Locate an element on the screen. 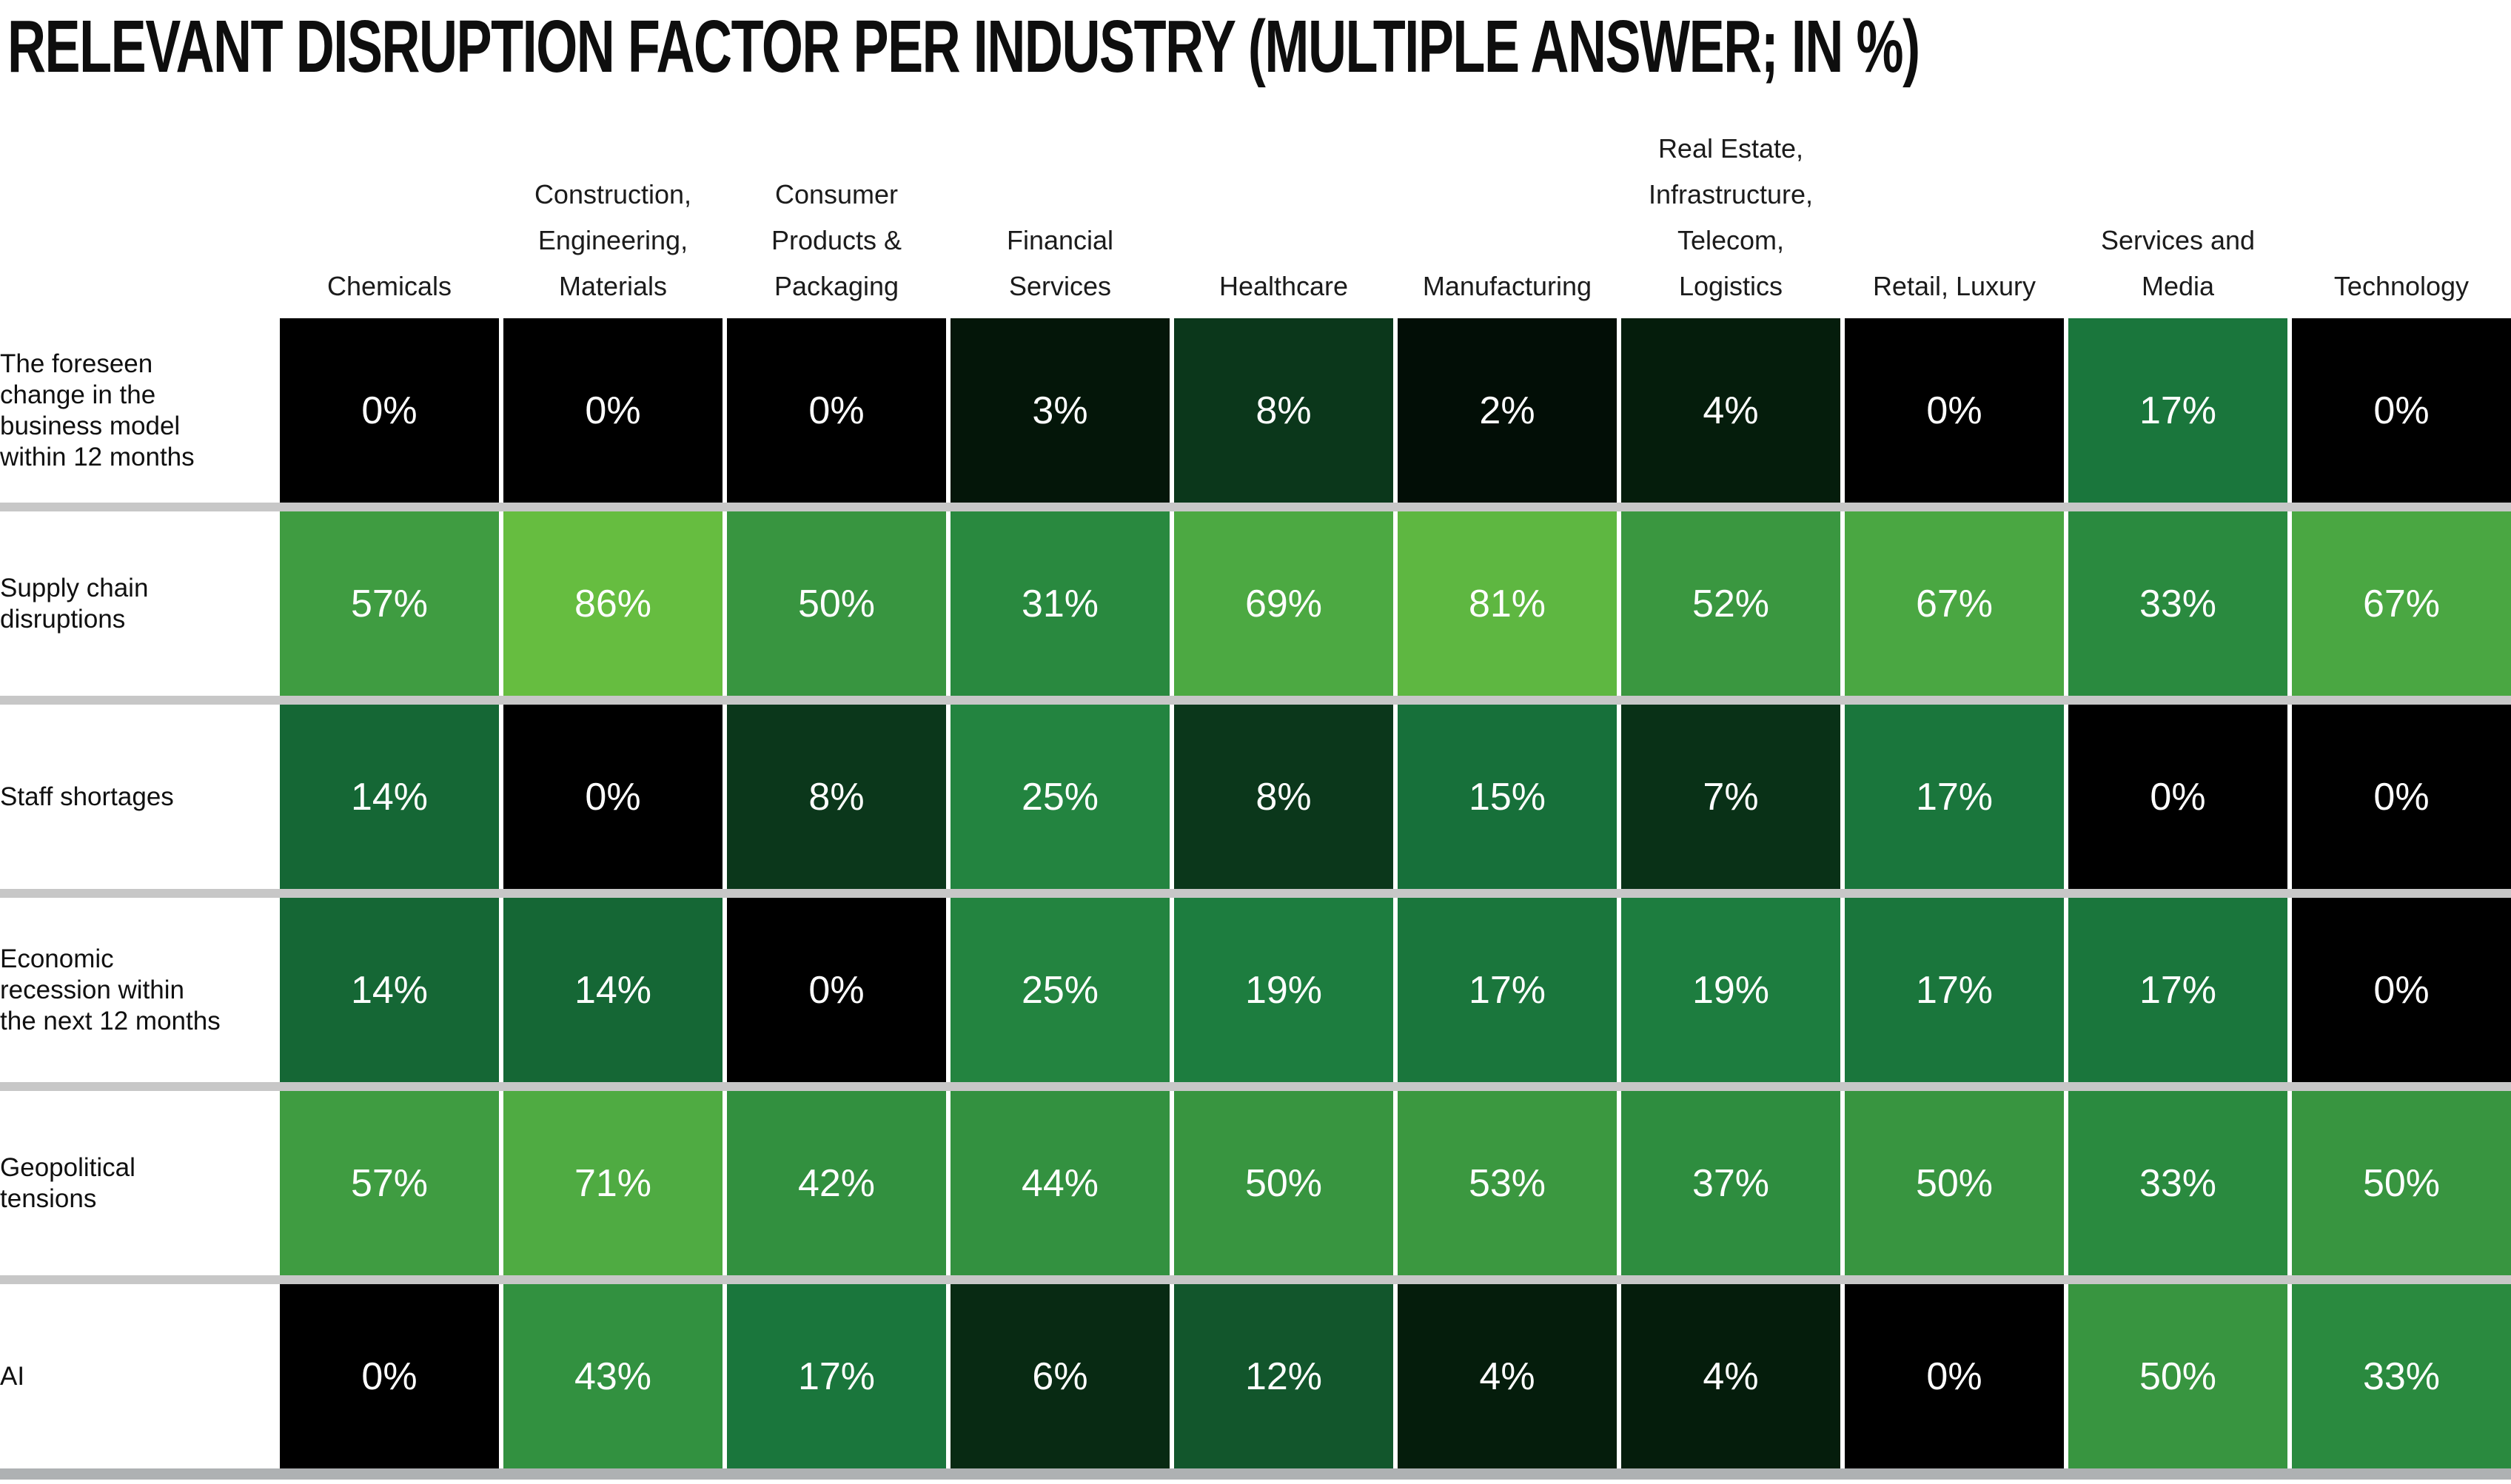 Image resolution: width=2511 pixels, height=1484 pixels. cell-value: 2% is located at coordinates (1507, 410).